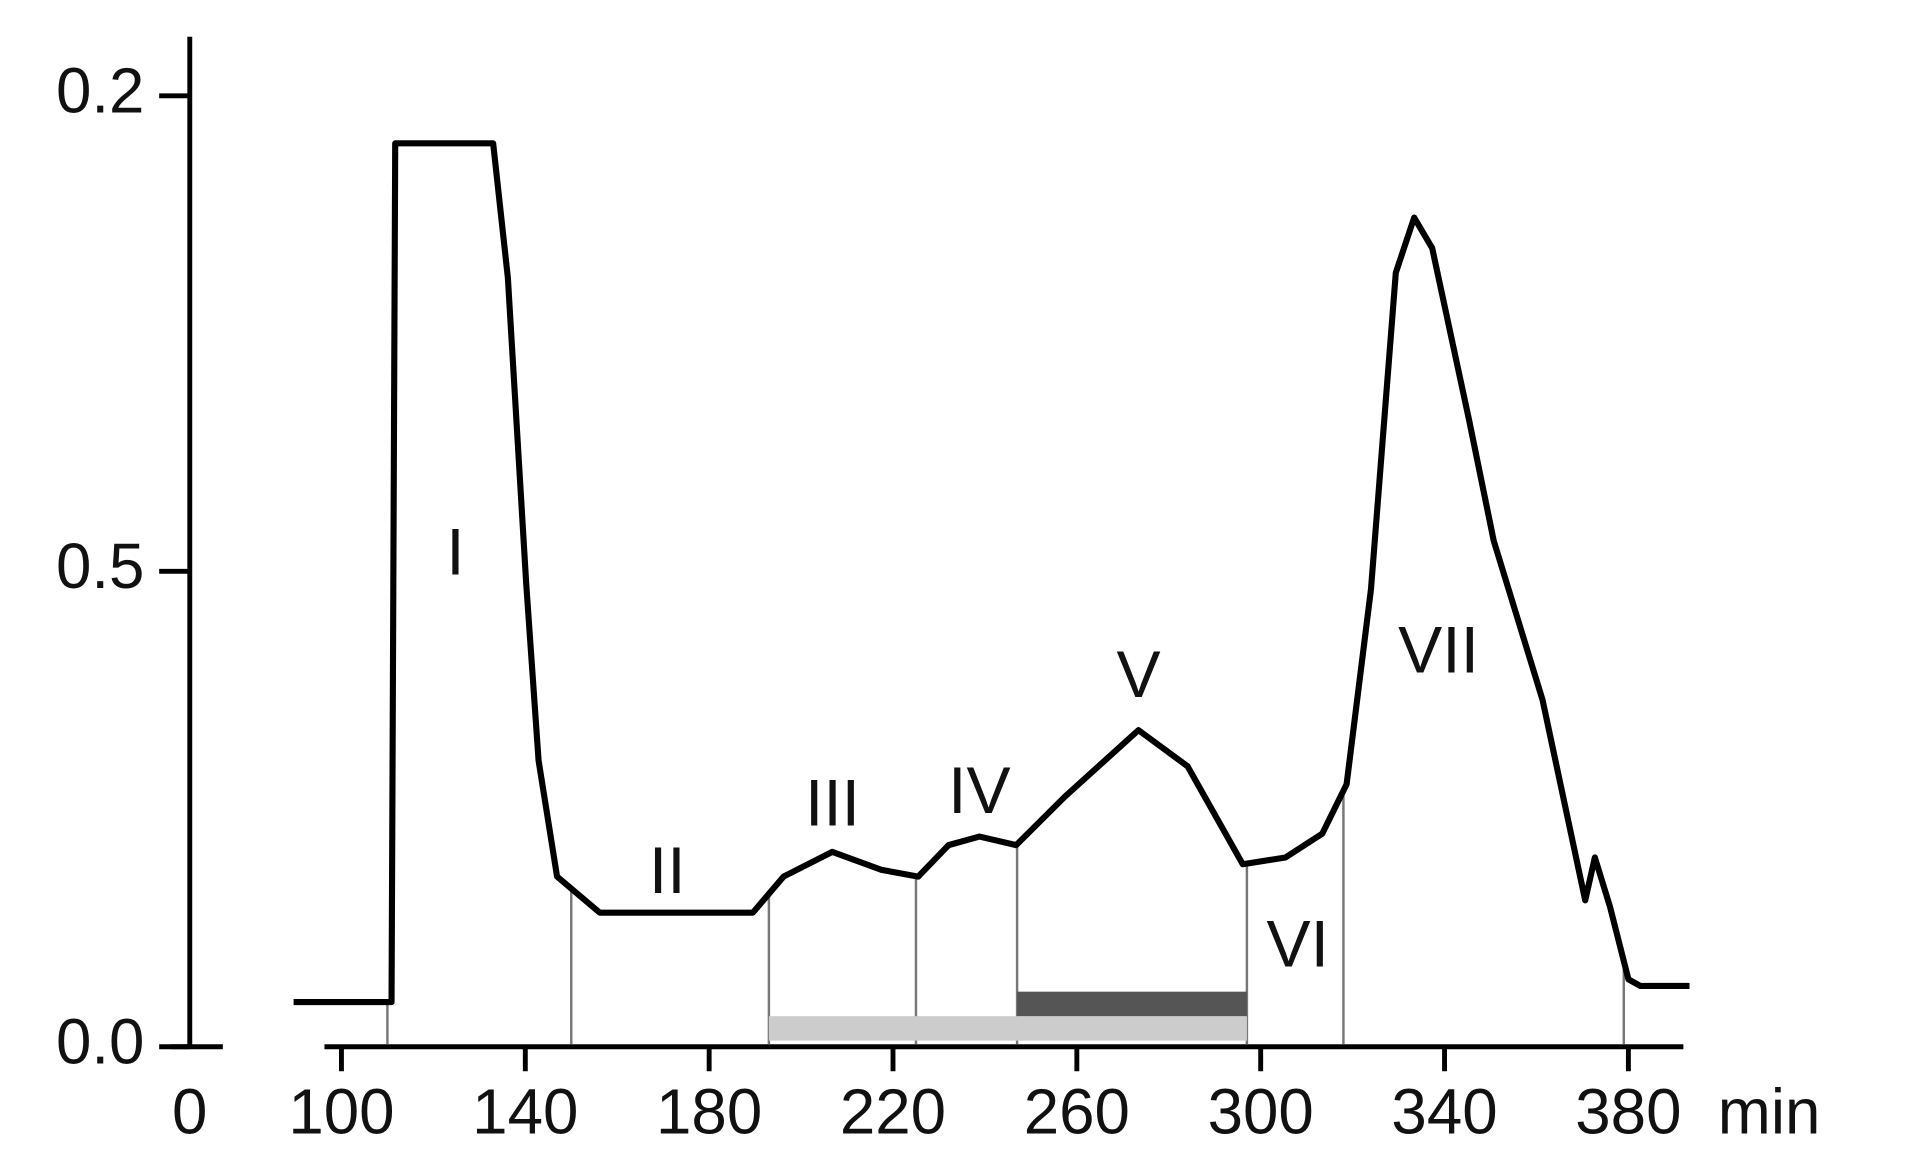 The image size is (1905, 1160). Describe the element at coordinates (189, 1111) in the screenshot. I see `x-origin-label: 0` at that location.